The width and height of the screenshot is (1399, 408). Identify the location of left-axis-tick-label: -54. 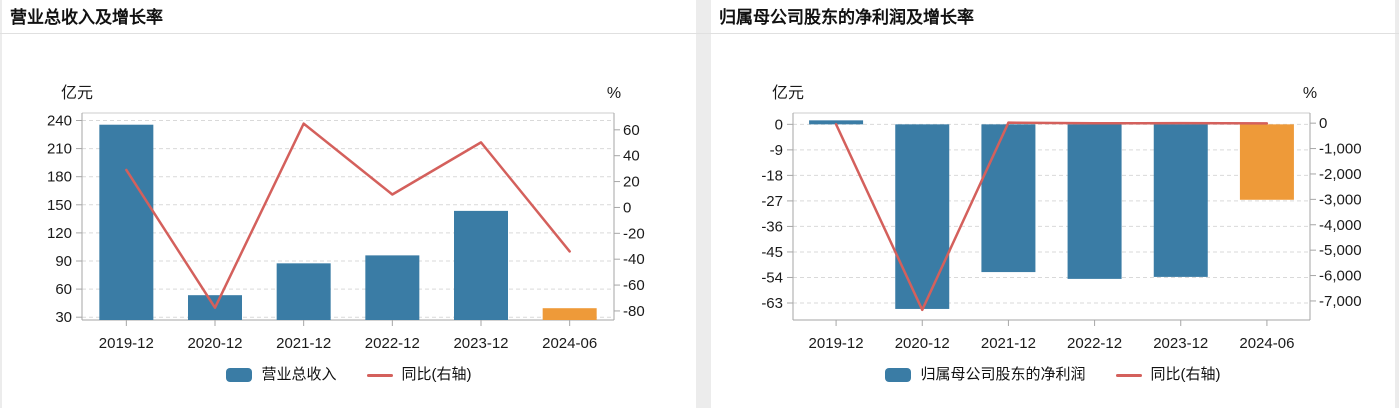
(772, 277).